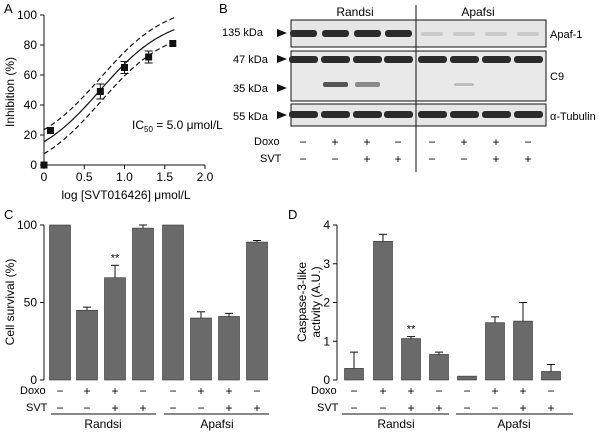 This screenshot has width=605, height=433. I want to click on panel-d-row-svt: SVT, so click(328, 408).